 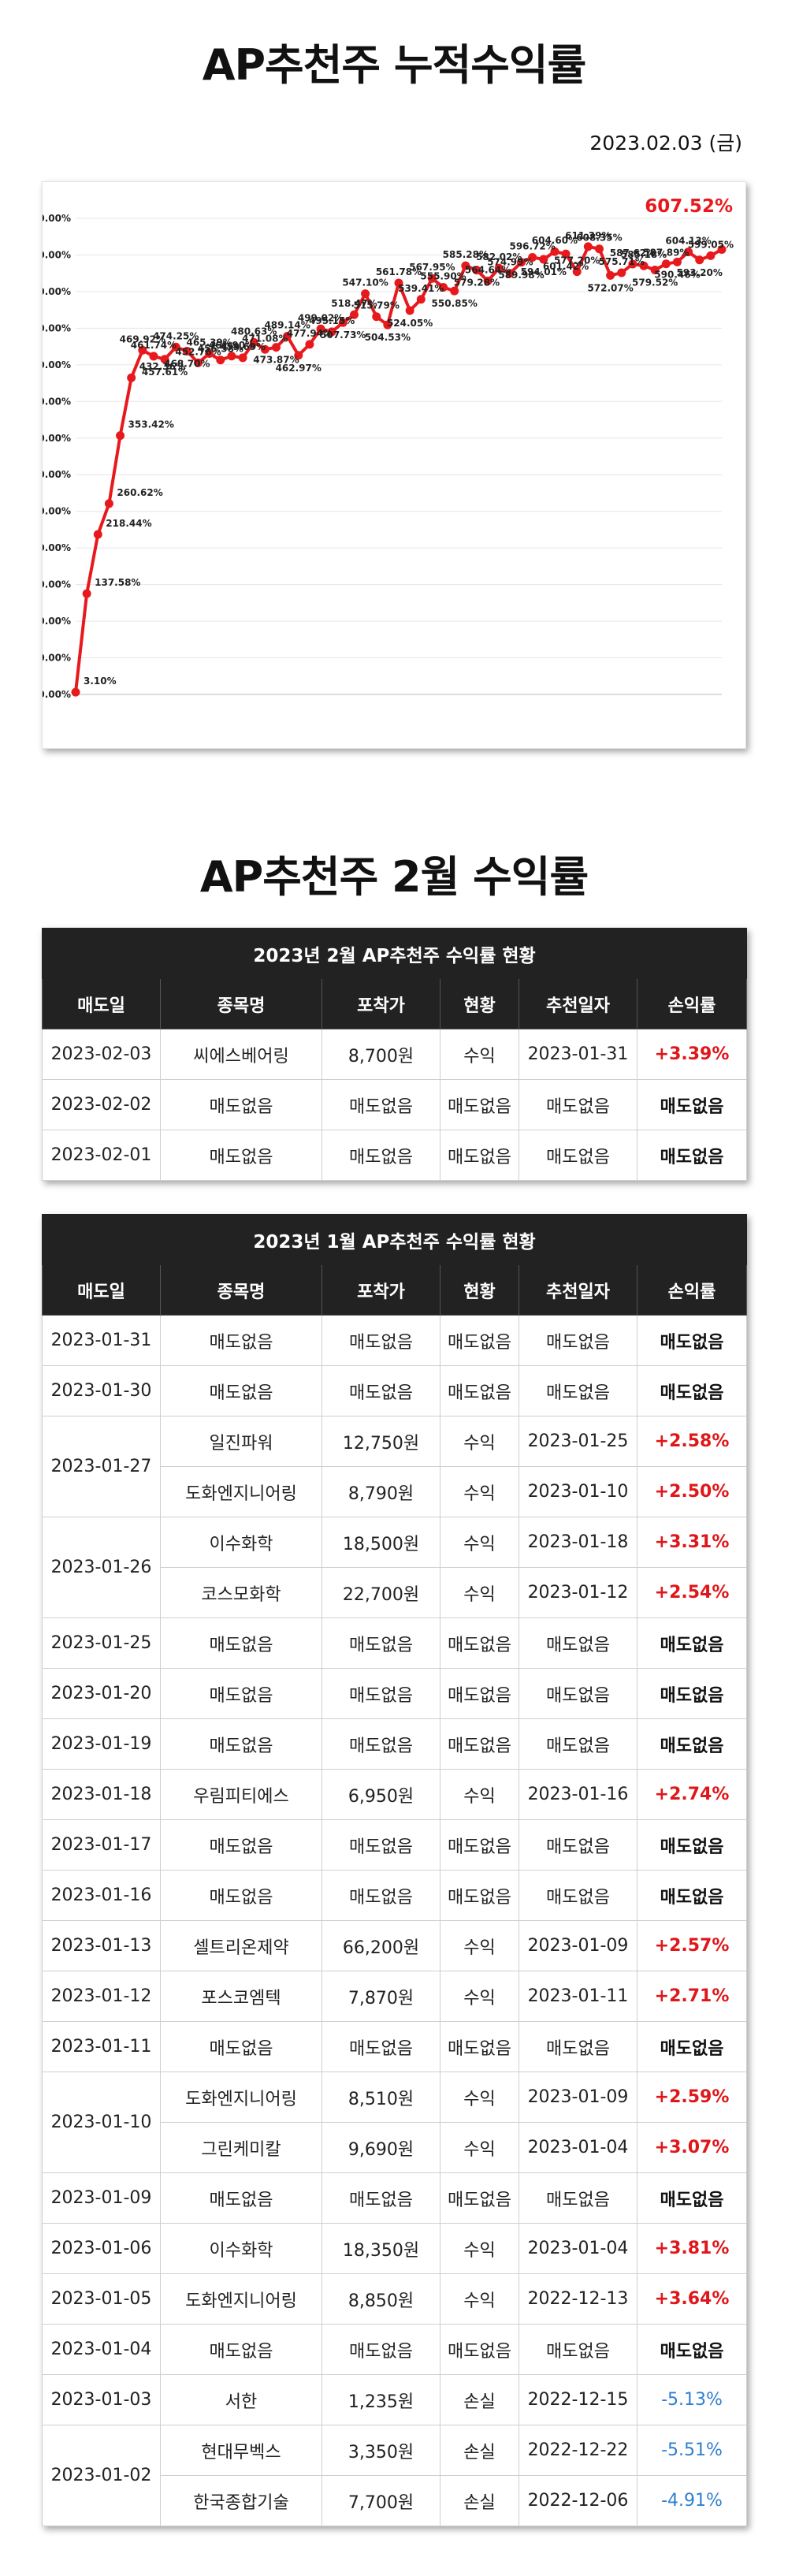 What do you see at coordinates (700, 272) in the screenshot?
I see `data-label: 593.20%` at bounding box center [700, 272].